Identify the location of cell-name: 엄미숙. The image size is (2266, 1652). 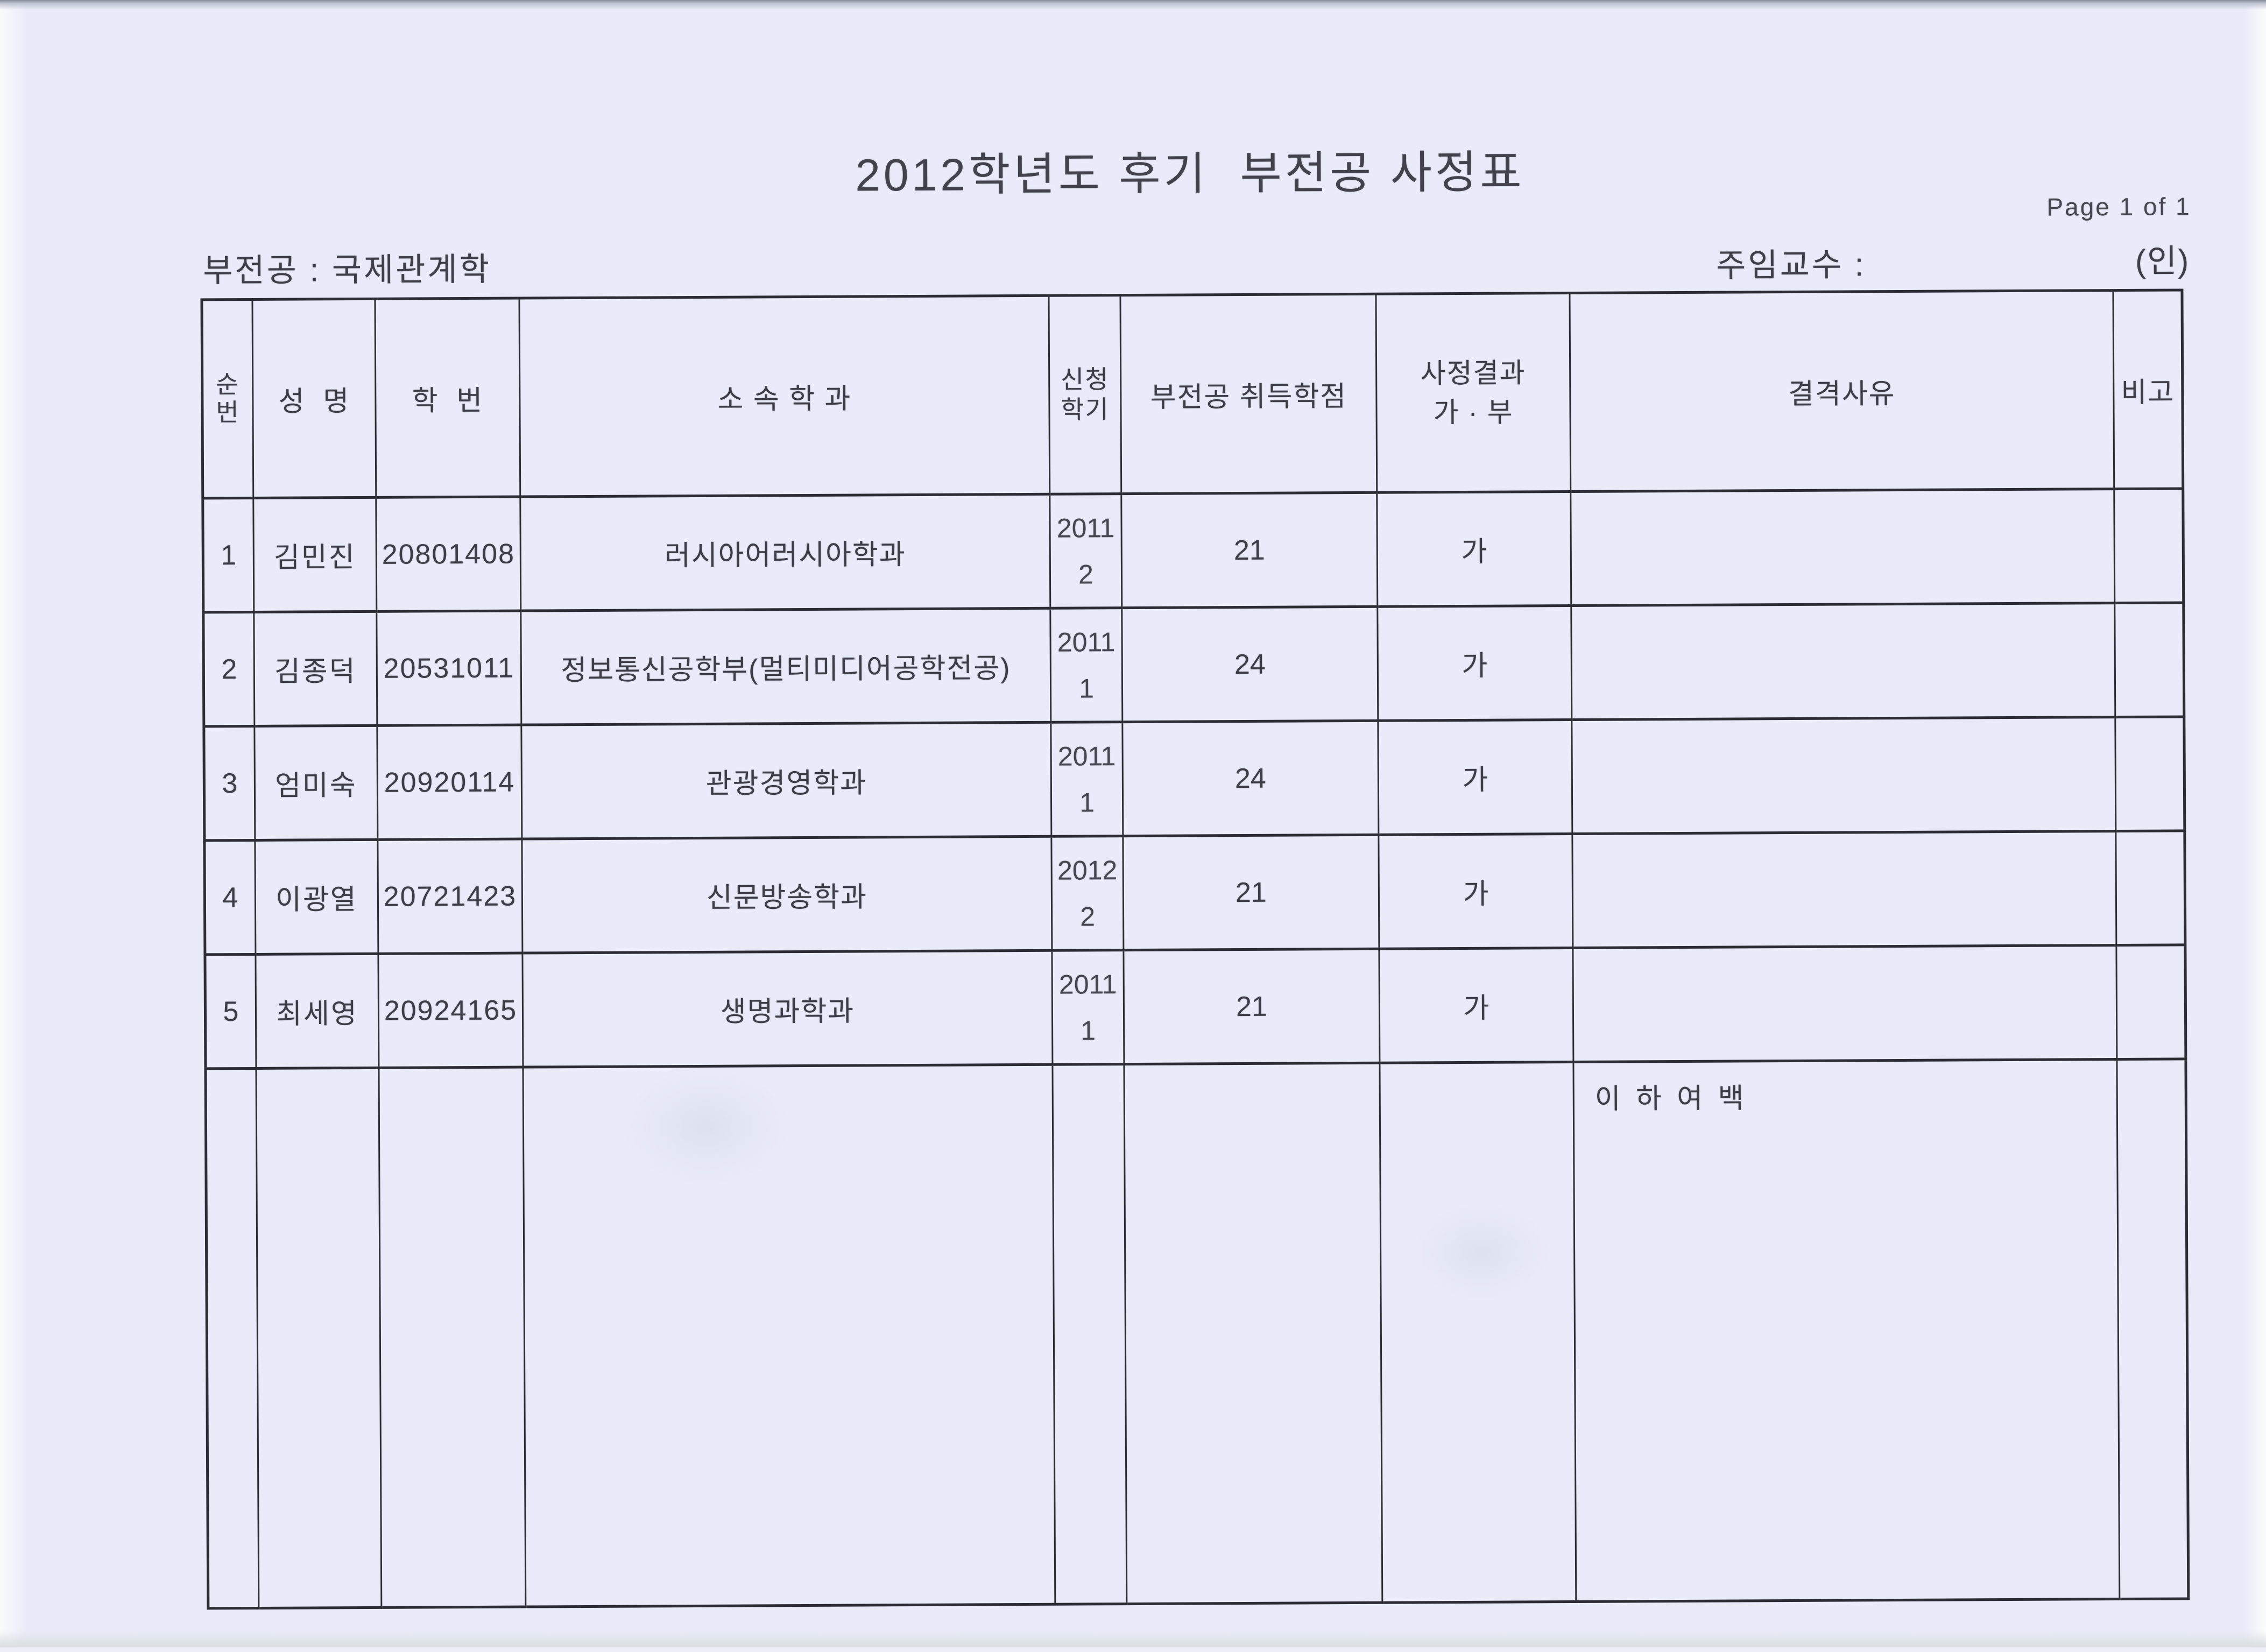
(316, 783).